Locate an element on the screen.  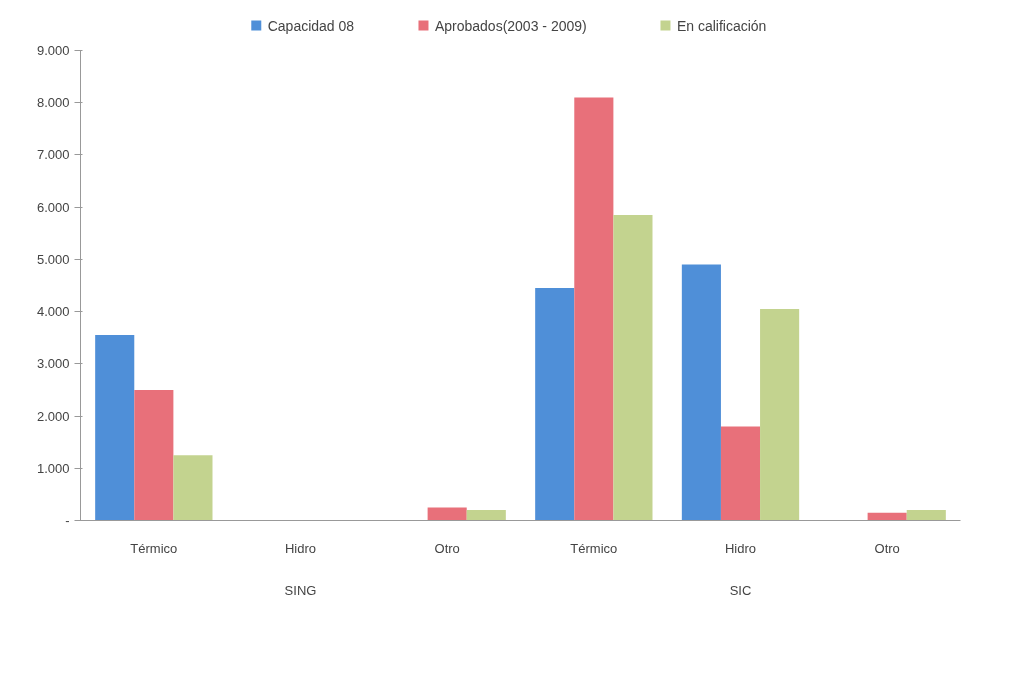
legend-label: Capacidad 08 is located at coordinates (311, 25).